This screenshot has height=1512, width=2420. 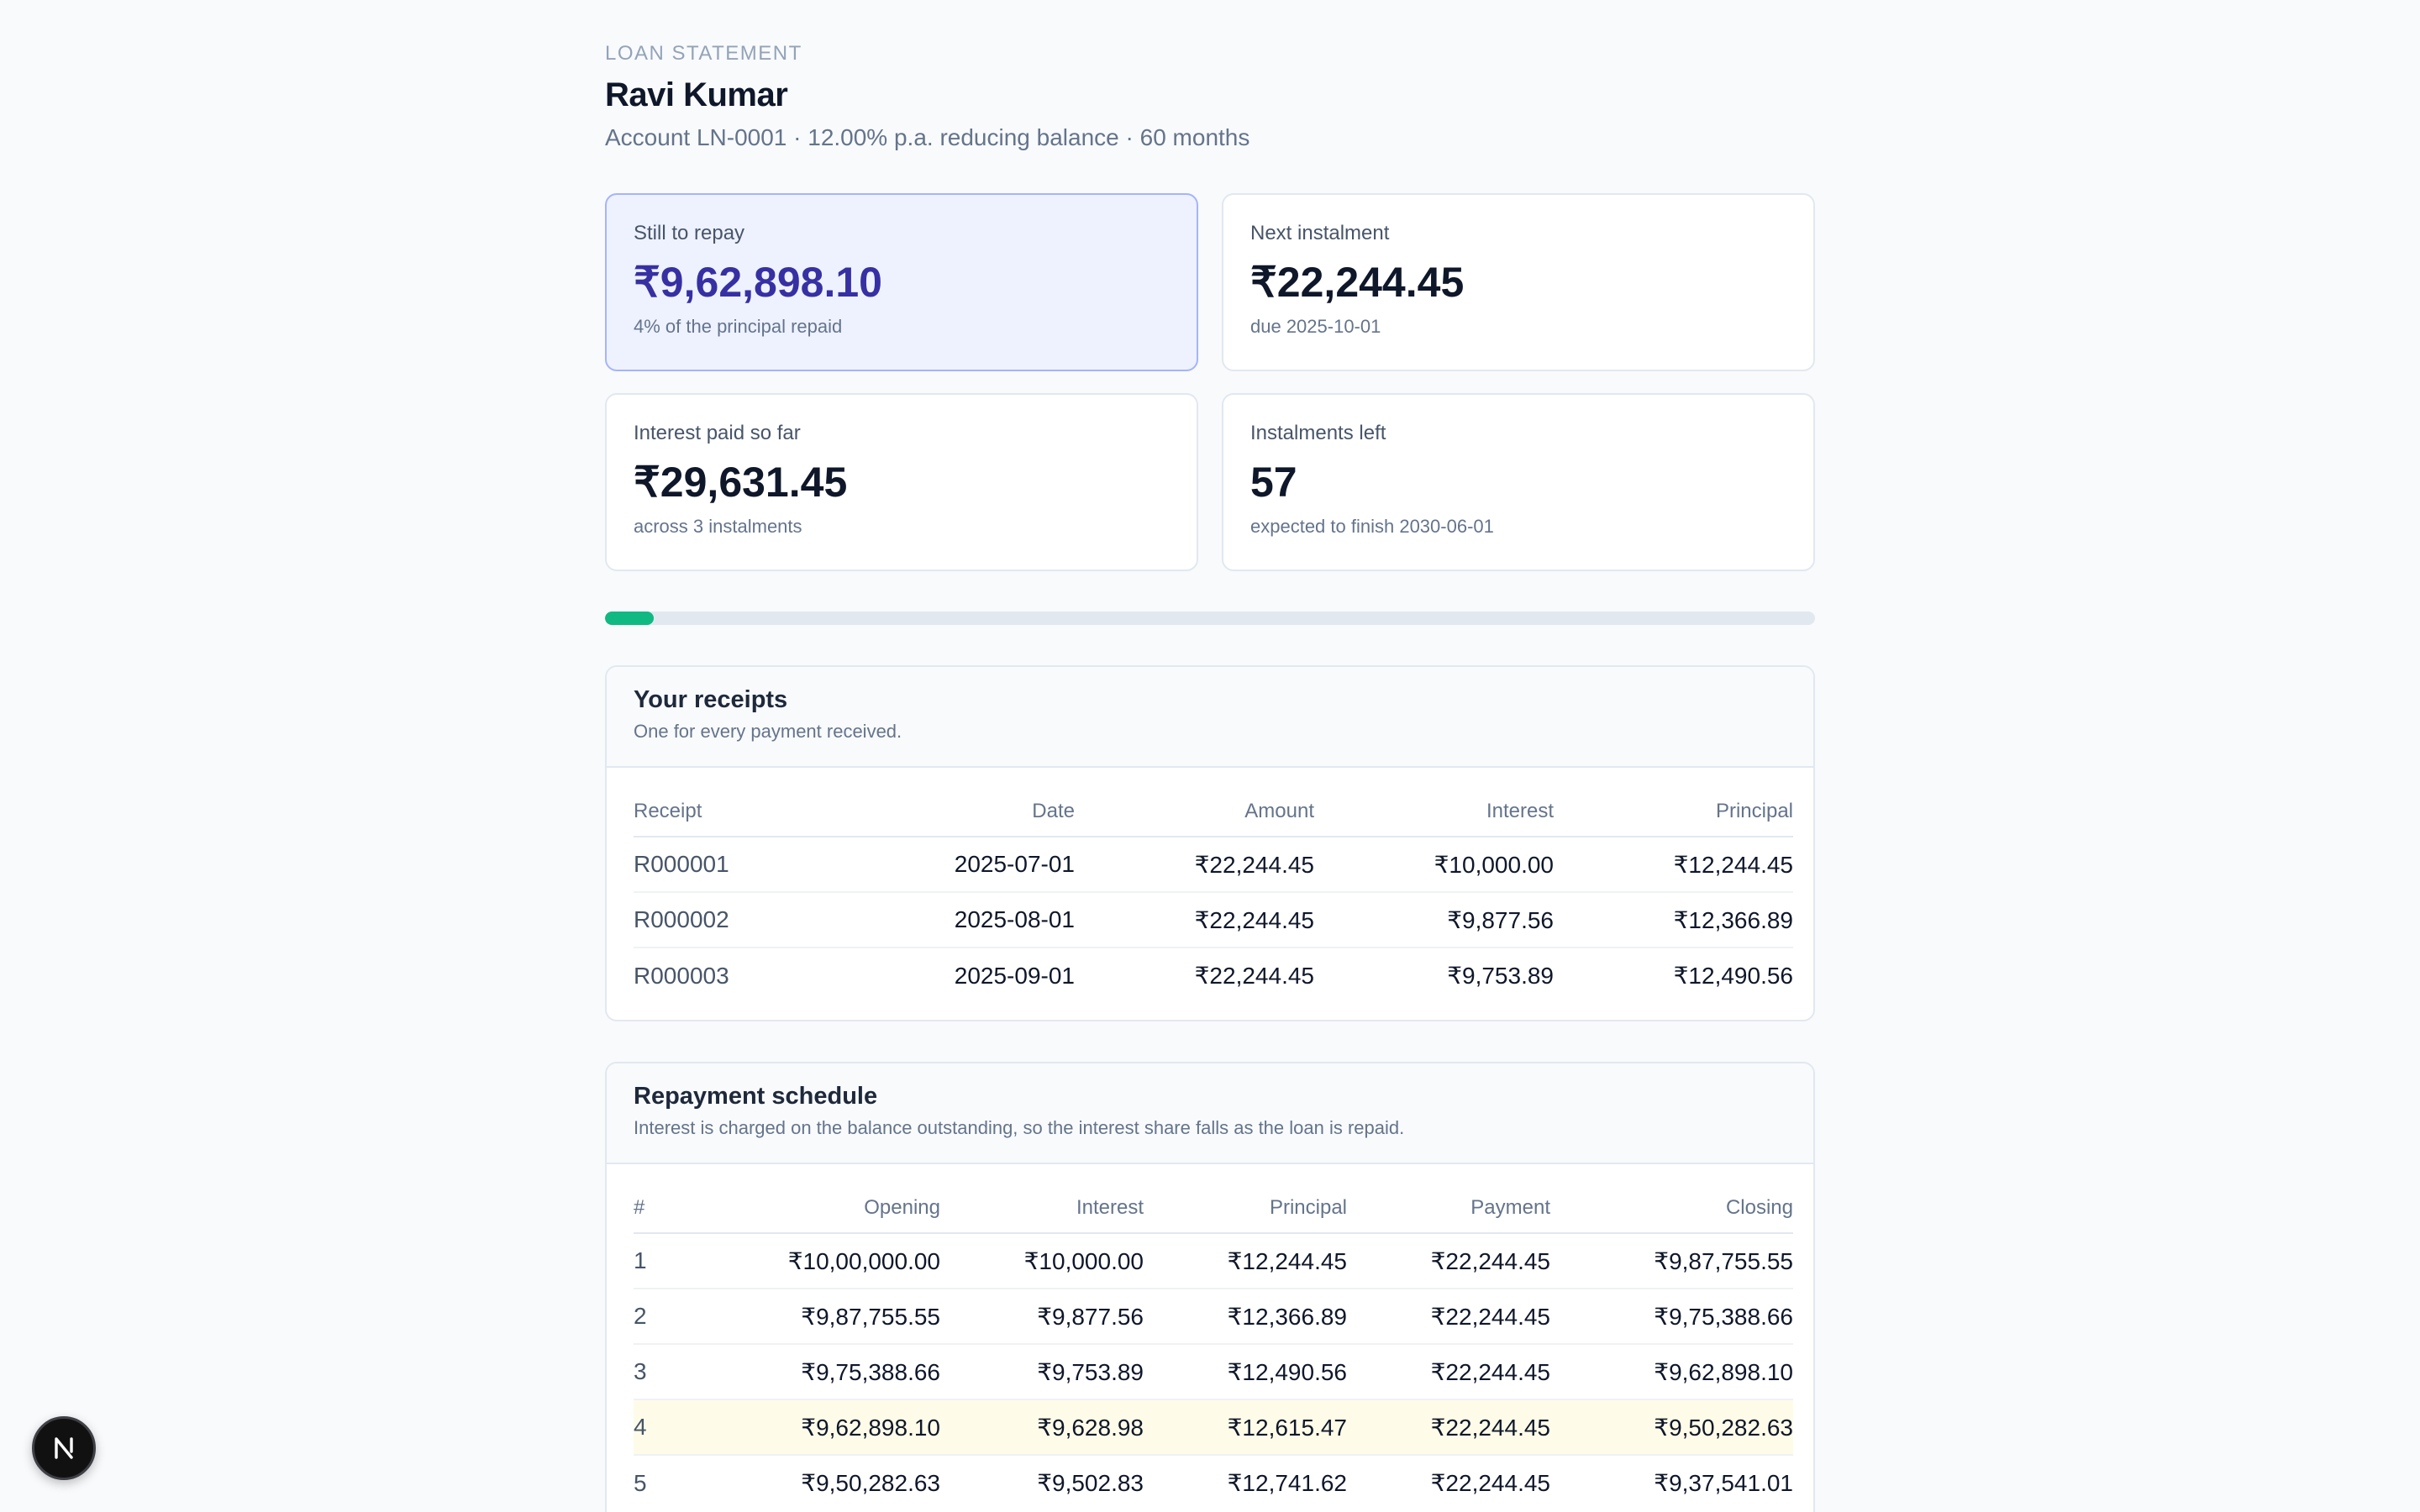 I want to click on card-label: Instalments left, so click(x=1318, y=433).